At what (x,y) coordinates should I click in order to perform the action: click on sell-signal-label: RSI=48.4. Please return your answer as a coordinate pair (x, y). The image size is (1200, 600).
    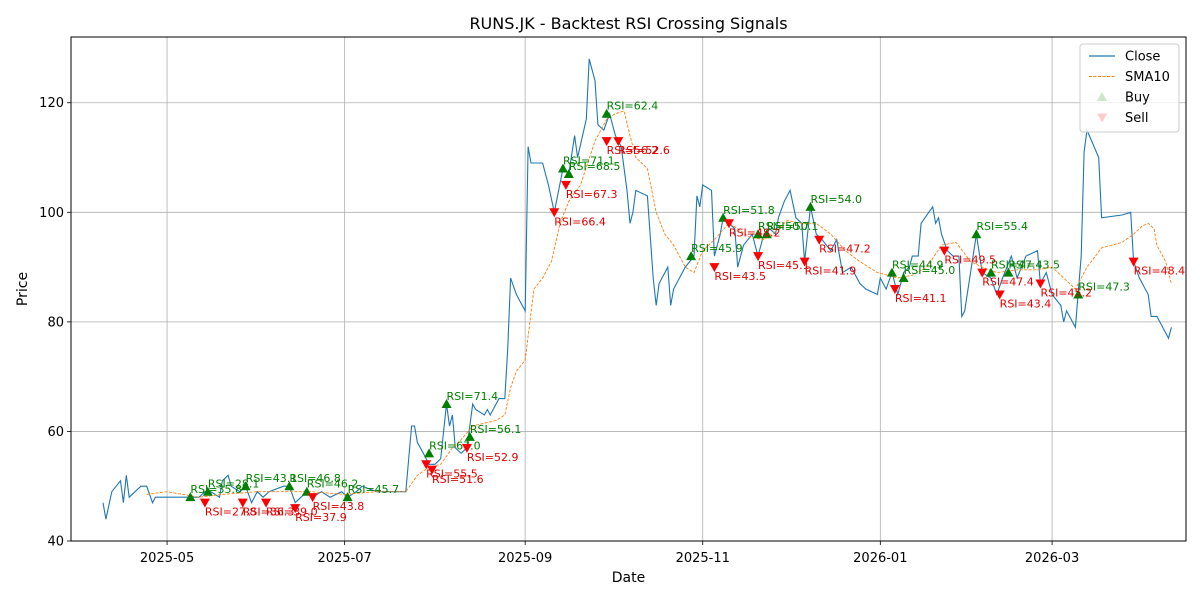
    Looking at the image, I should click on (1160, 271).